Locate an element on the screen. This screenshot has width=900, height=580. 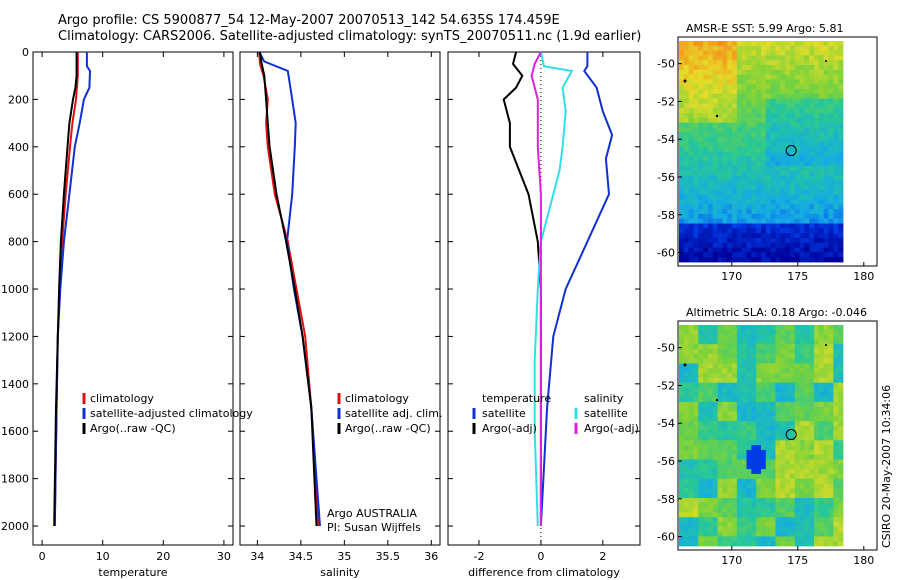
sla-ytick-label: -58 is located at coordinates (666, 499).